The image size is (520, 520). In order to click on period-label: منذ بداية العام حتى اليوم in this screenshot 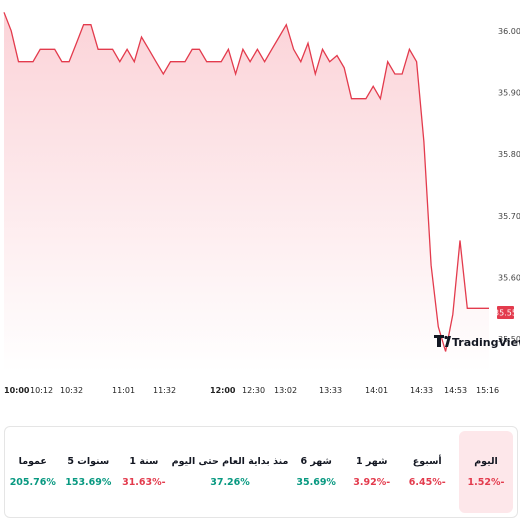, I will do `click(230, 461)`.